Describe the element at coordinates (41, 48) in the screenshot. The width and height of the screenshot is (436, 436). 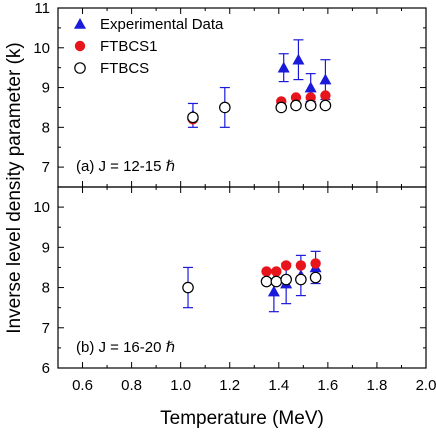
I see `panel-0-y-tick-label: 10` at that location.